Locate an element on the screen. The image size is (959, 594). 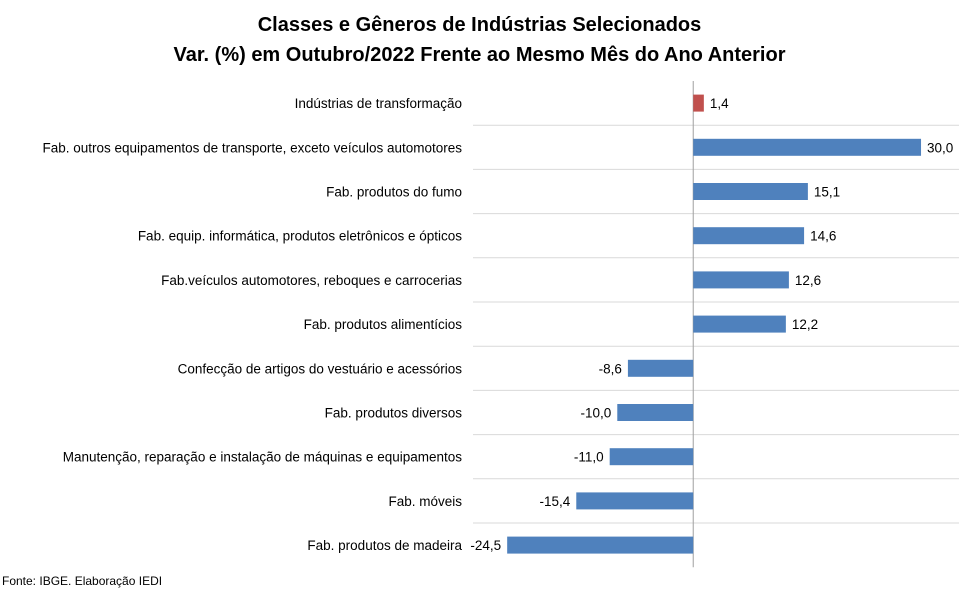
data-label: 15,1 is located at coordinates (827, 192).